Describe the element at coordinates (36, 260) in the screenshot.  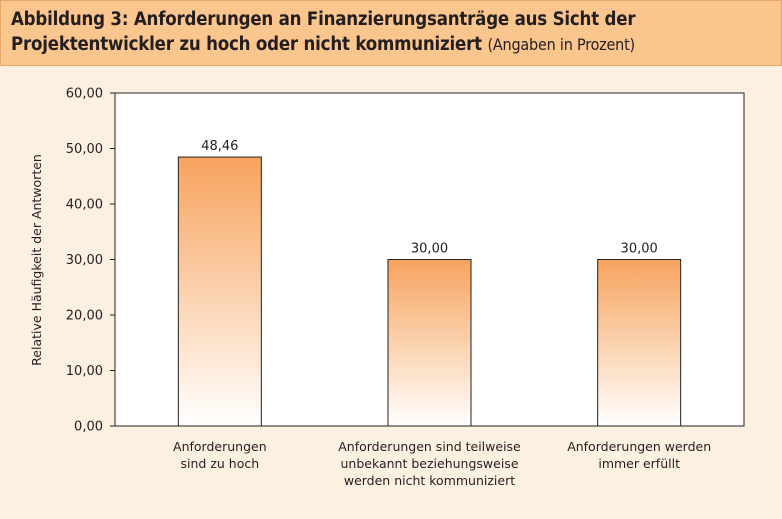
I see `y-axis-title: Relative Häufigkeit der Antworten` at that location.